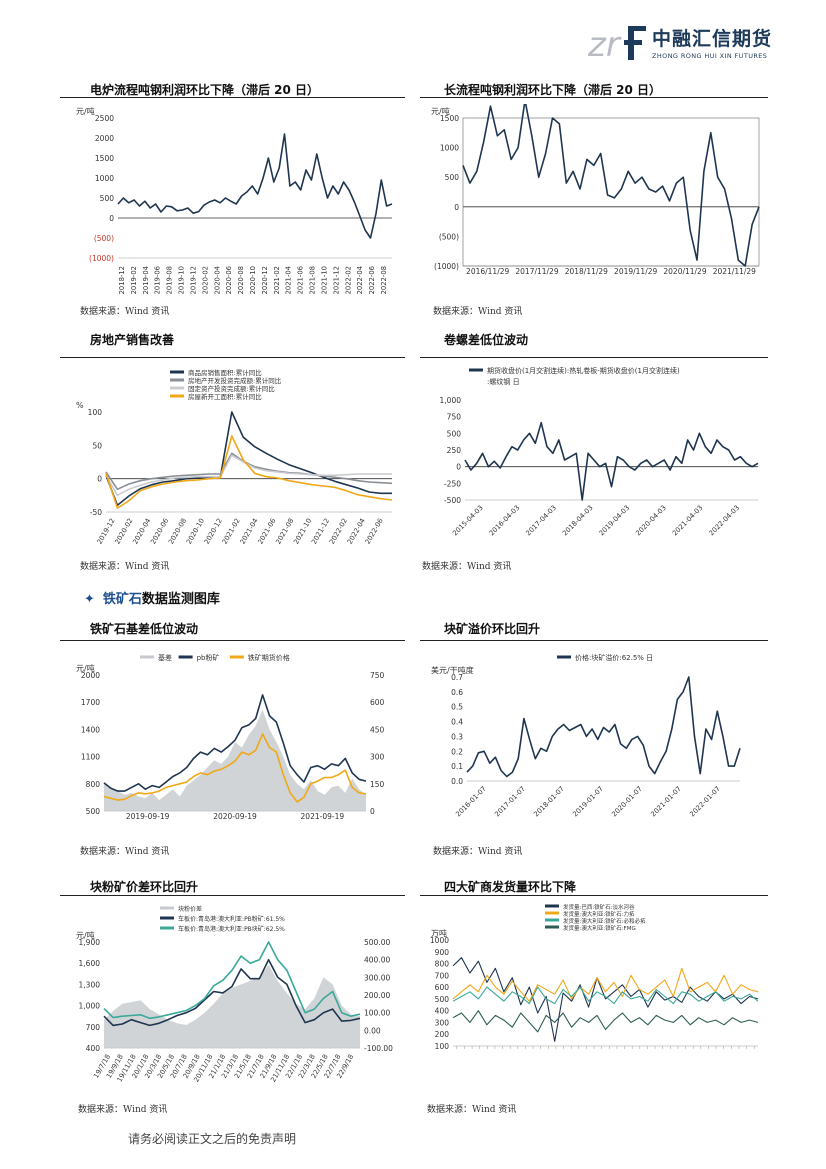 The image size is (826, 1169). What do you see at coordinates (132, 340) in the screenshot?
I see `panel-title: 房地产销售改善` at bounding box center [132, 340].